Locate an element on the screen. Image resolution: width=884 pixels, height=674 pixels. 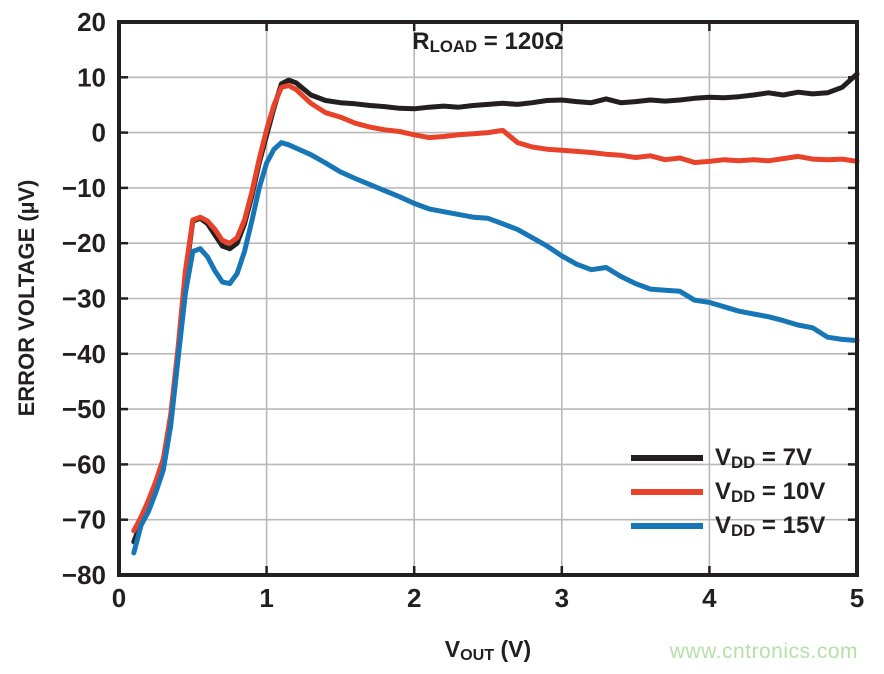
y-tick-label: −20 is located at coordinates (84, 243).